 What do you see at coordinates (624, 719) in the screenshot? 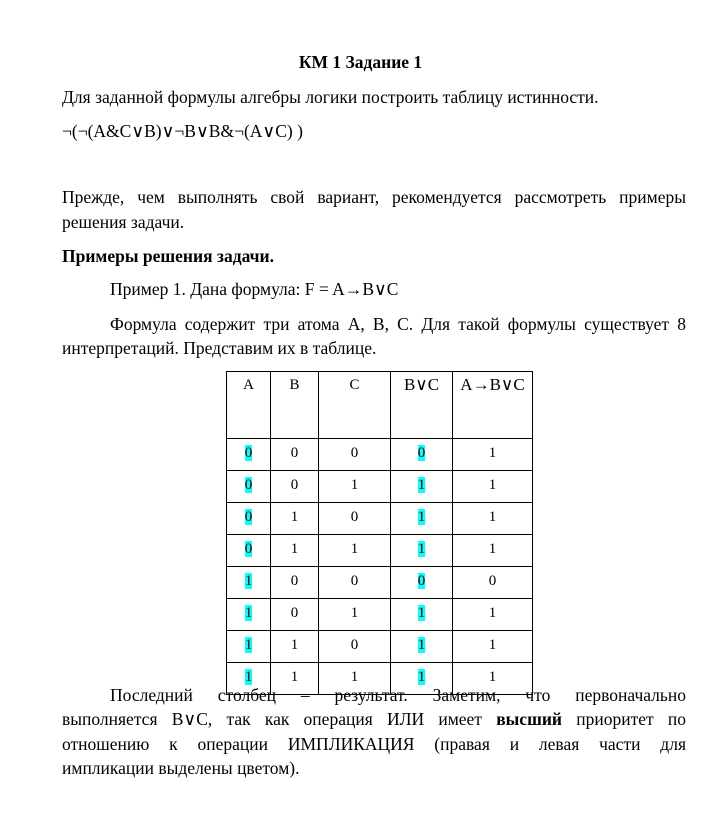
I see `conclusion-text: приоритет по` at bounding box center [624, 719].